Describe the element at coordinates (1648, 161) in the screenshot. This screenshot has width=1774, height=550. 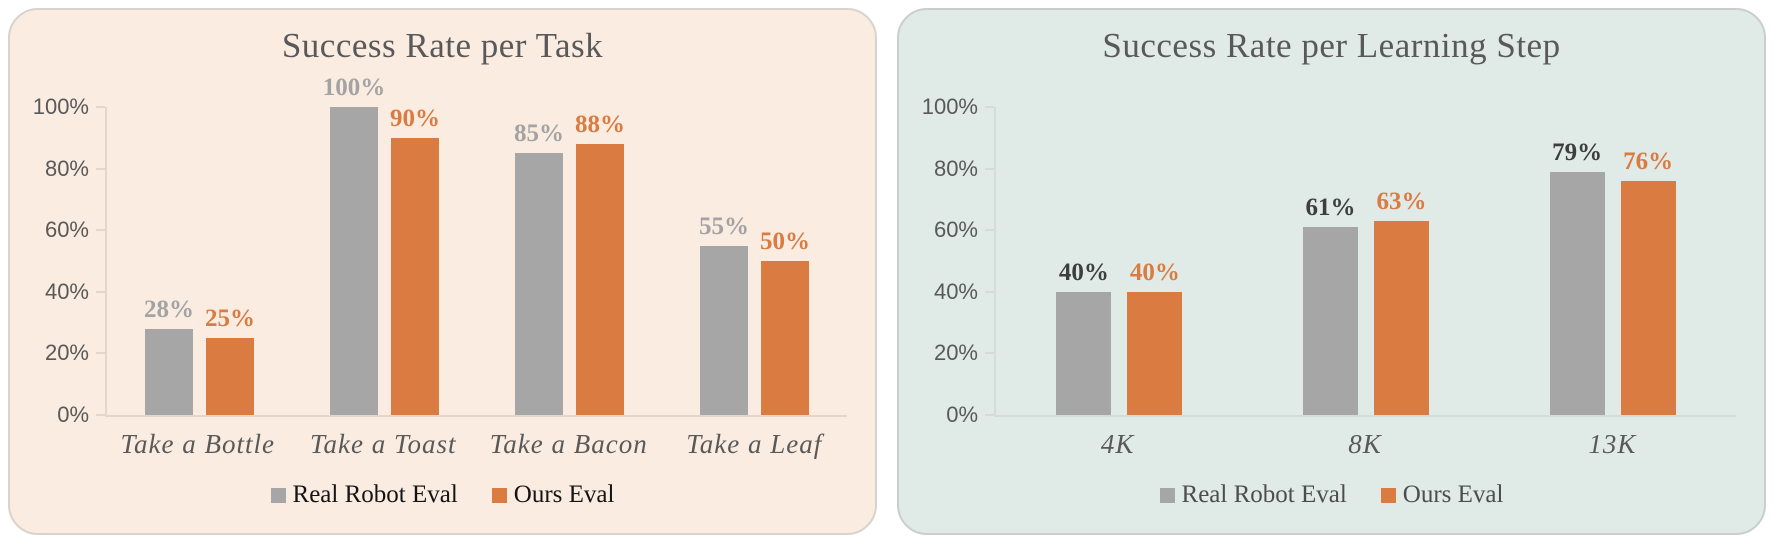
I see `bar-value-label: 76%` at that location.